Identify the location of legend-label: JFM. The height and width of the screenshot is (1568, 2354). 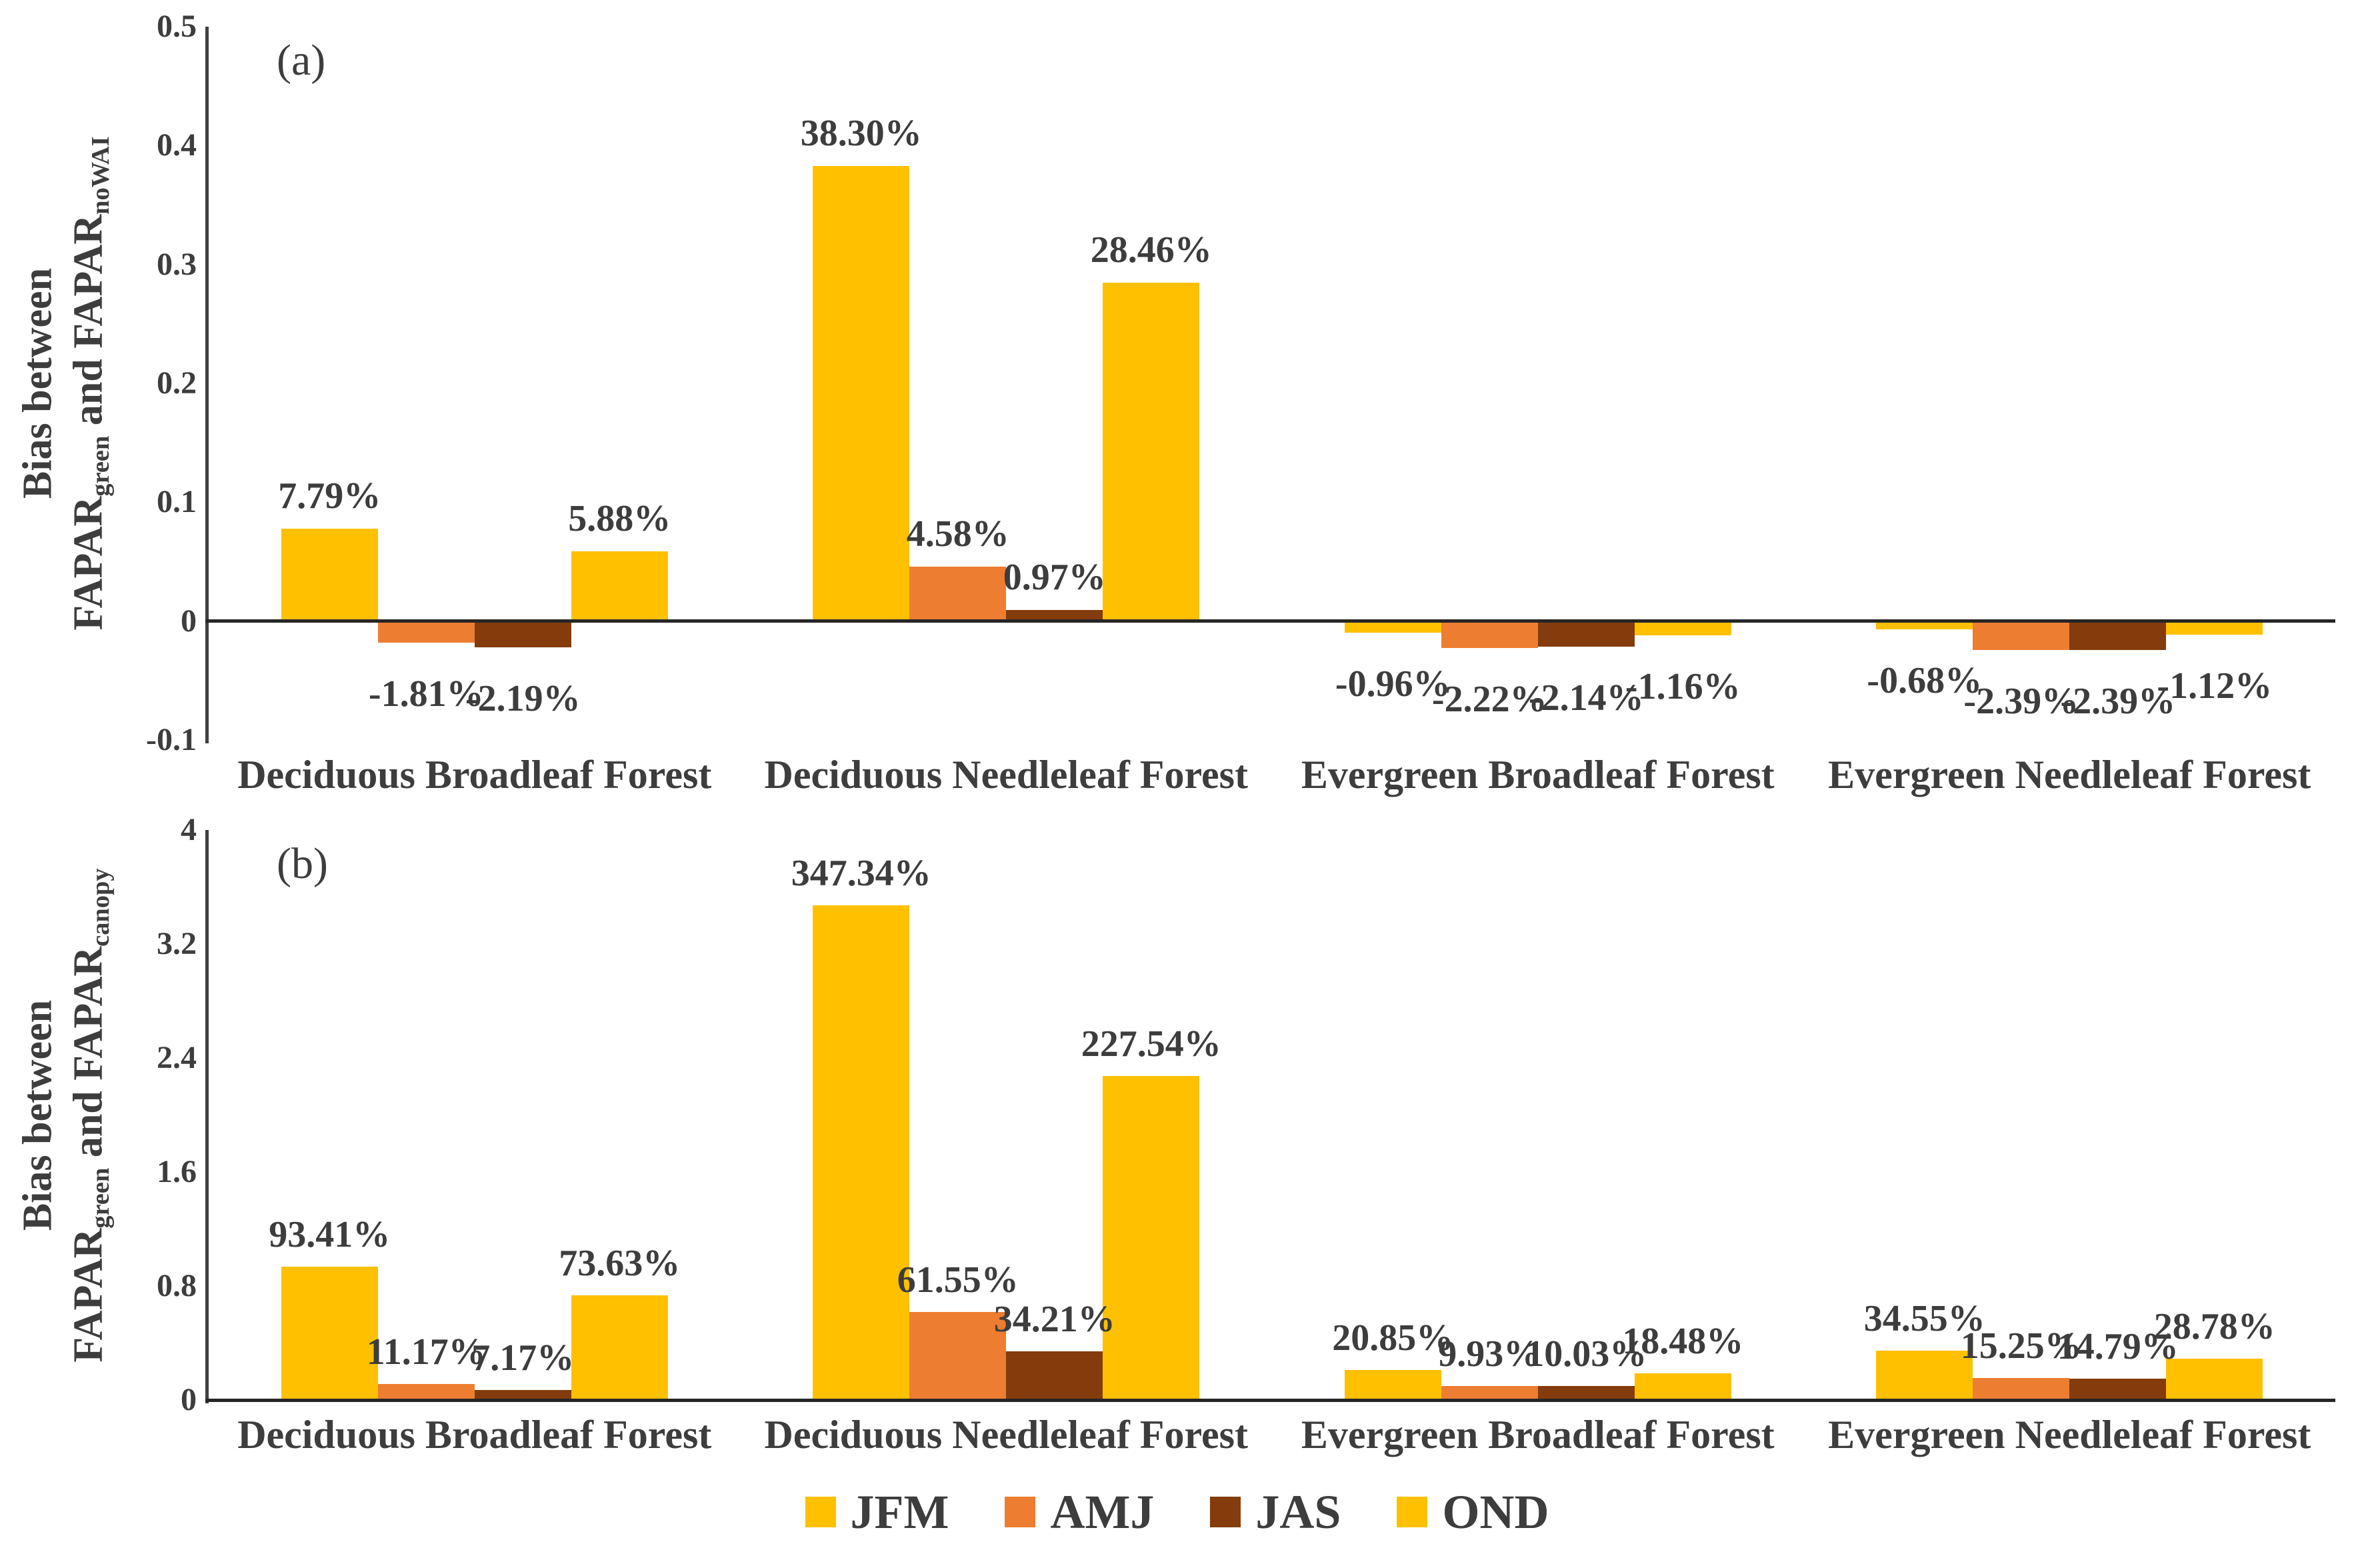
(899, 1512).